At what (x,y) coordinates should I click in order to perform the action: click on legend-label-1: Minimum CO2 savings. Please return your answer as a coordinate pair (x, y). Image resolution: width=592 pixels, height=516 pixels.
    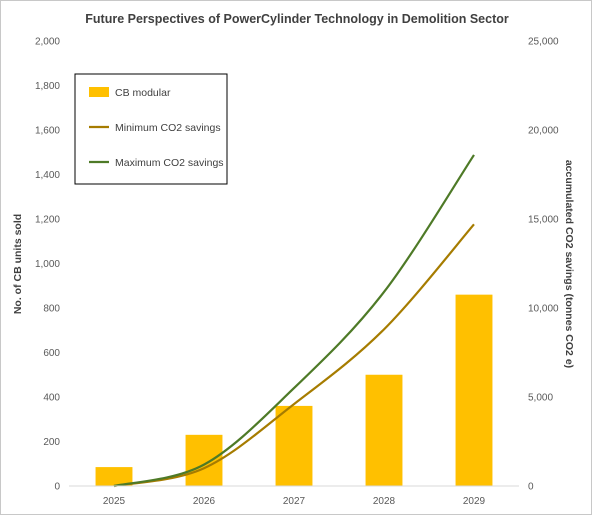
    Looking at the image, I should click on (168, 128).